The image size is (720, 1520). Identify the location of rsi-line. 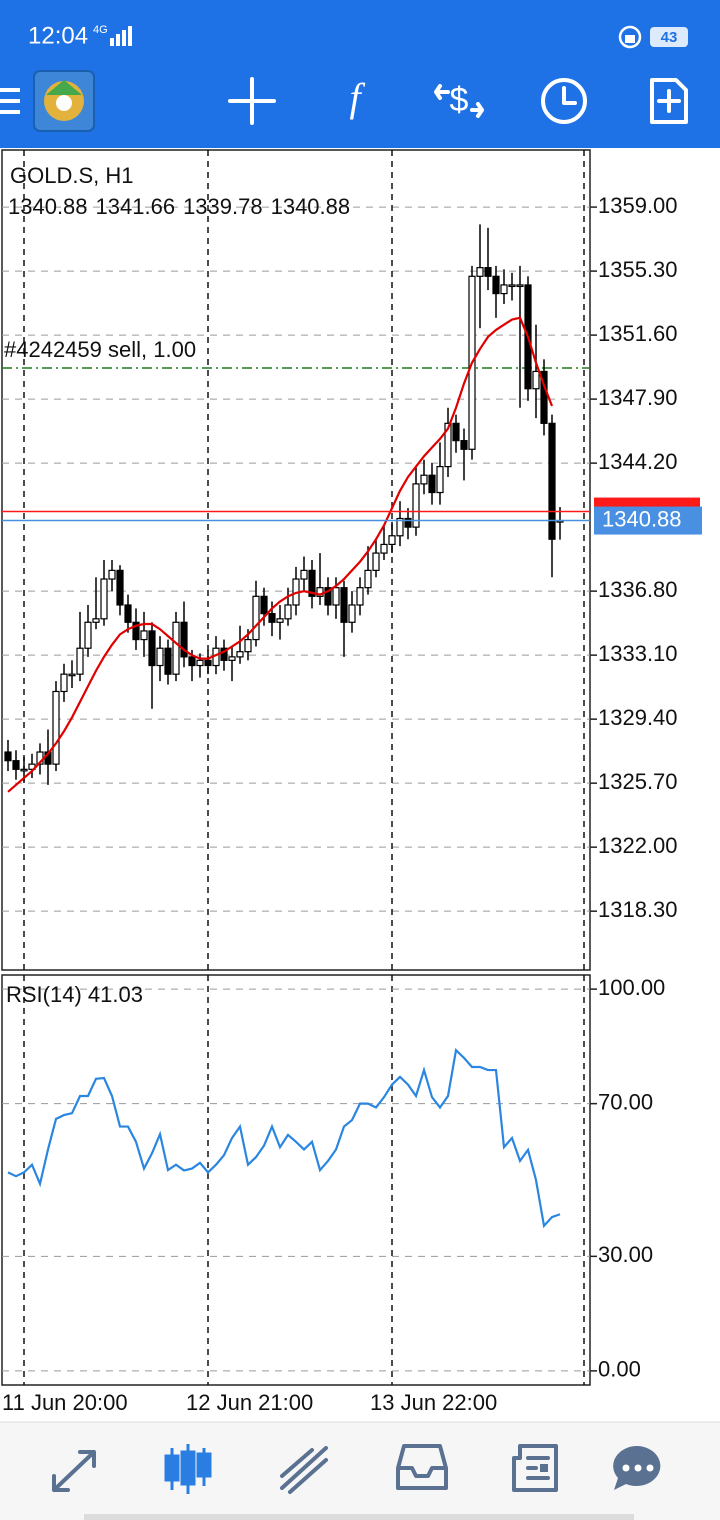
(284, 1138).